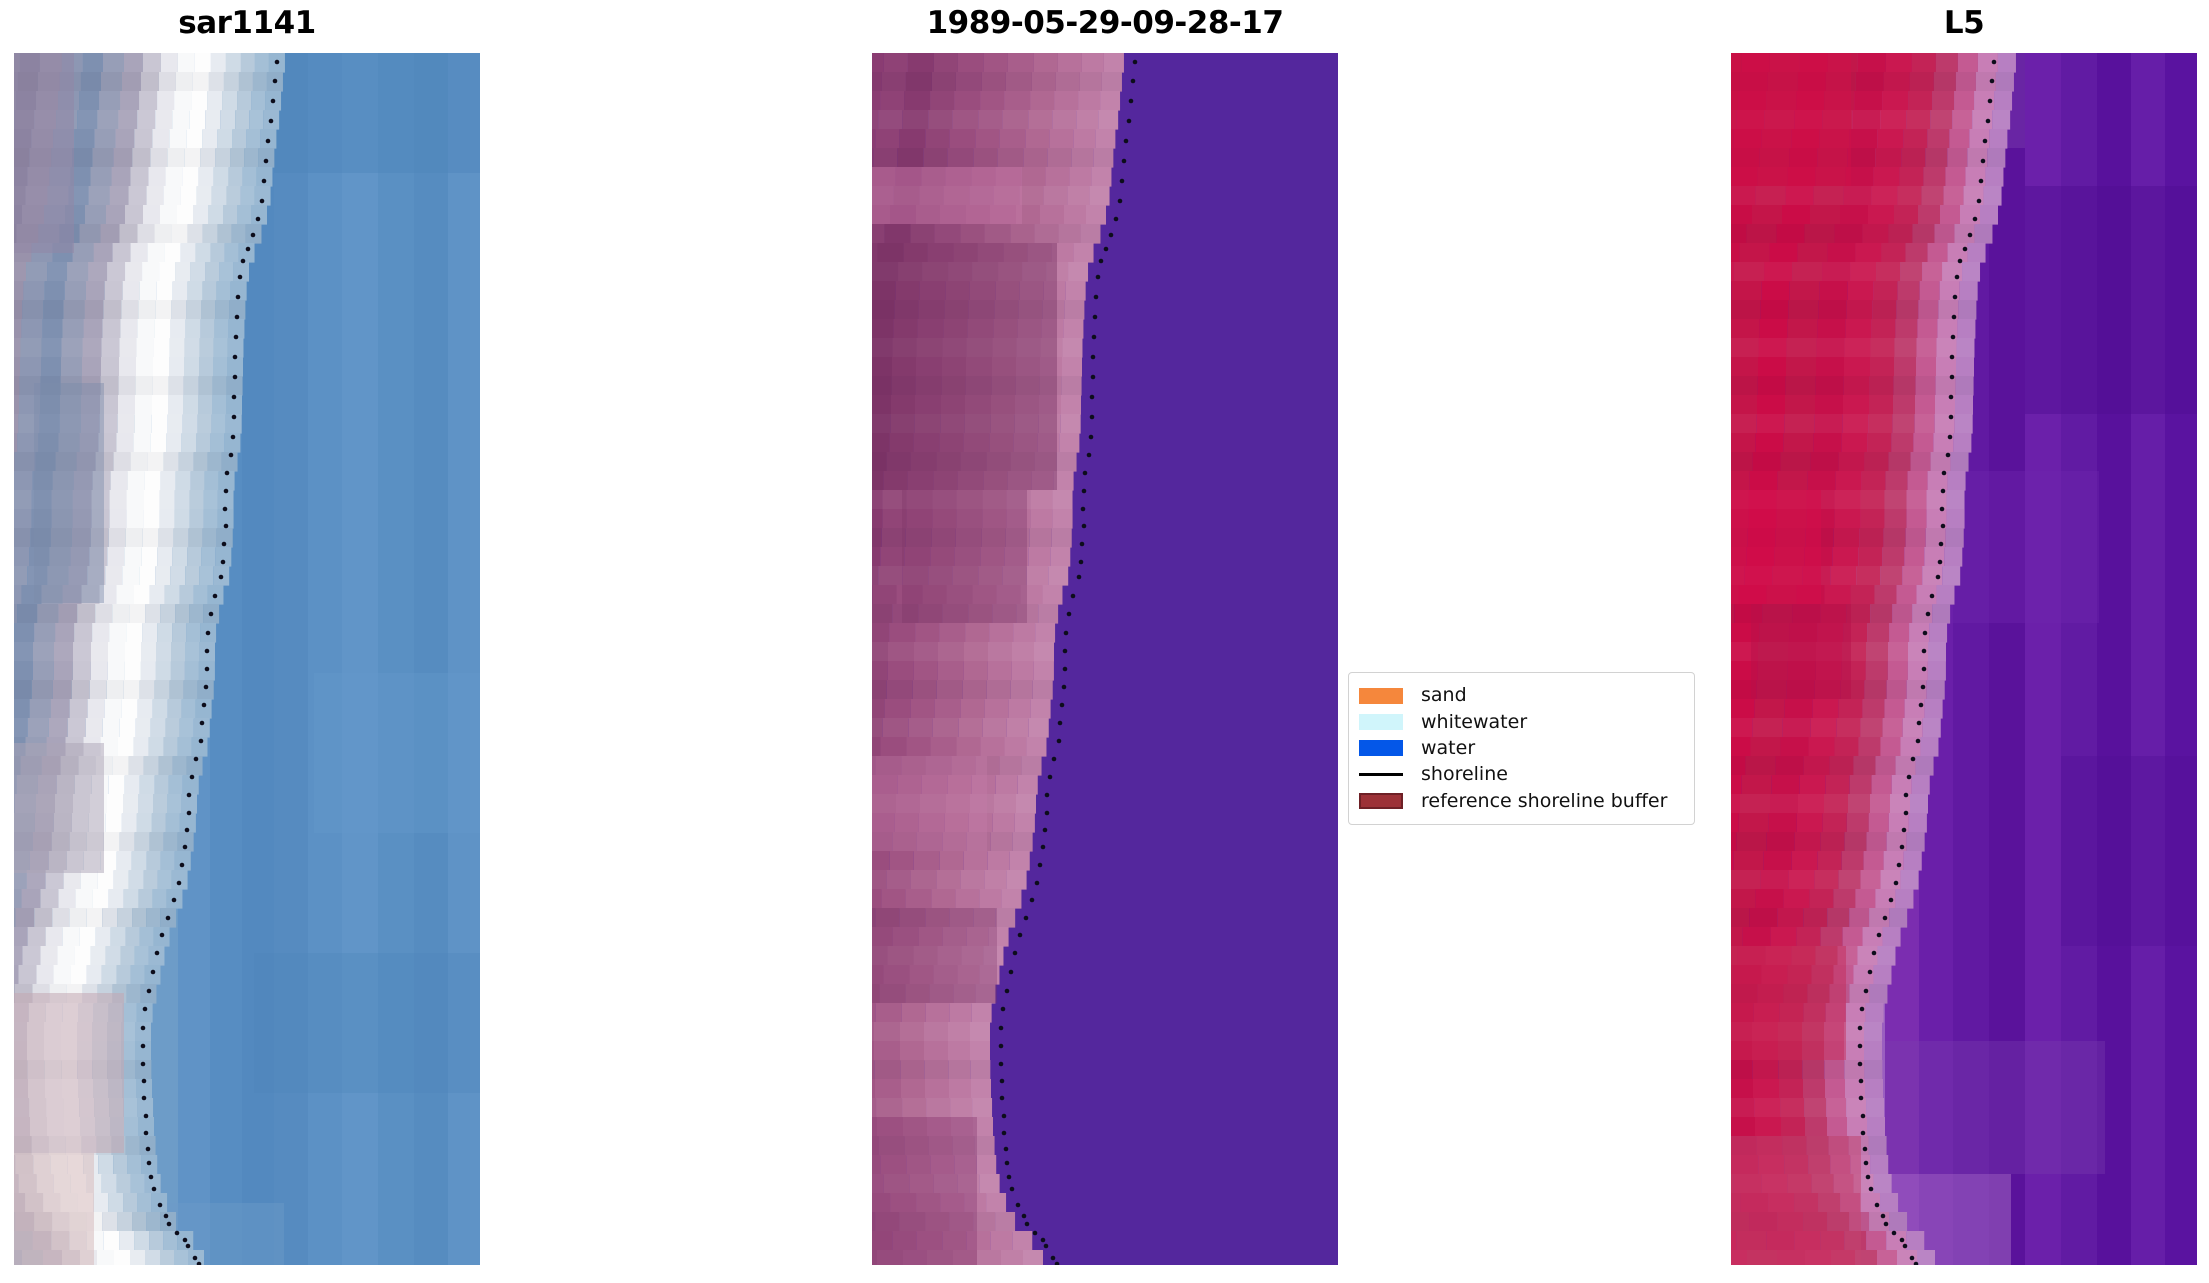 The image size is (2209, 1283). Describe the element at coordinates (1448, 747) in the screenshot. I see `legend-label: water` at that location.